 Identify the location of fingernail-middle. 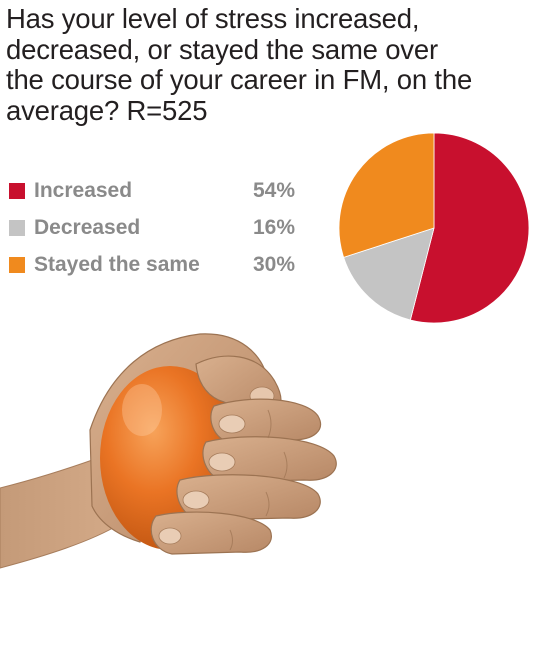
(222, 462).